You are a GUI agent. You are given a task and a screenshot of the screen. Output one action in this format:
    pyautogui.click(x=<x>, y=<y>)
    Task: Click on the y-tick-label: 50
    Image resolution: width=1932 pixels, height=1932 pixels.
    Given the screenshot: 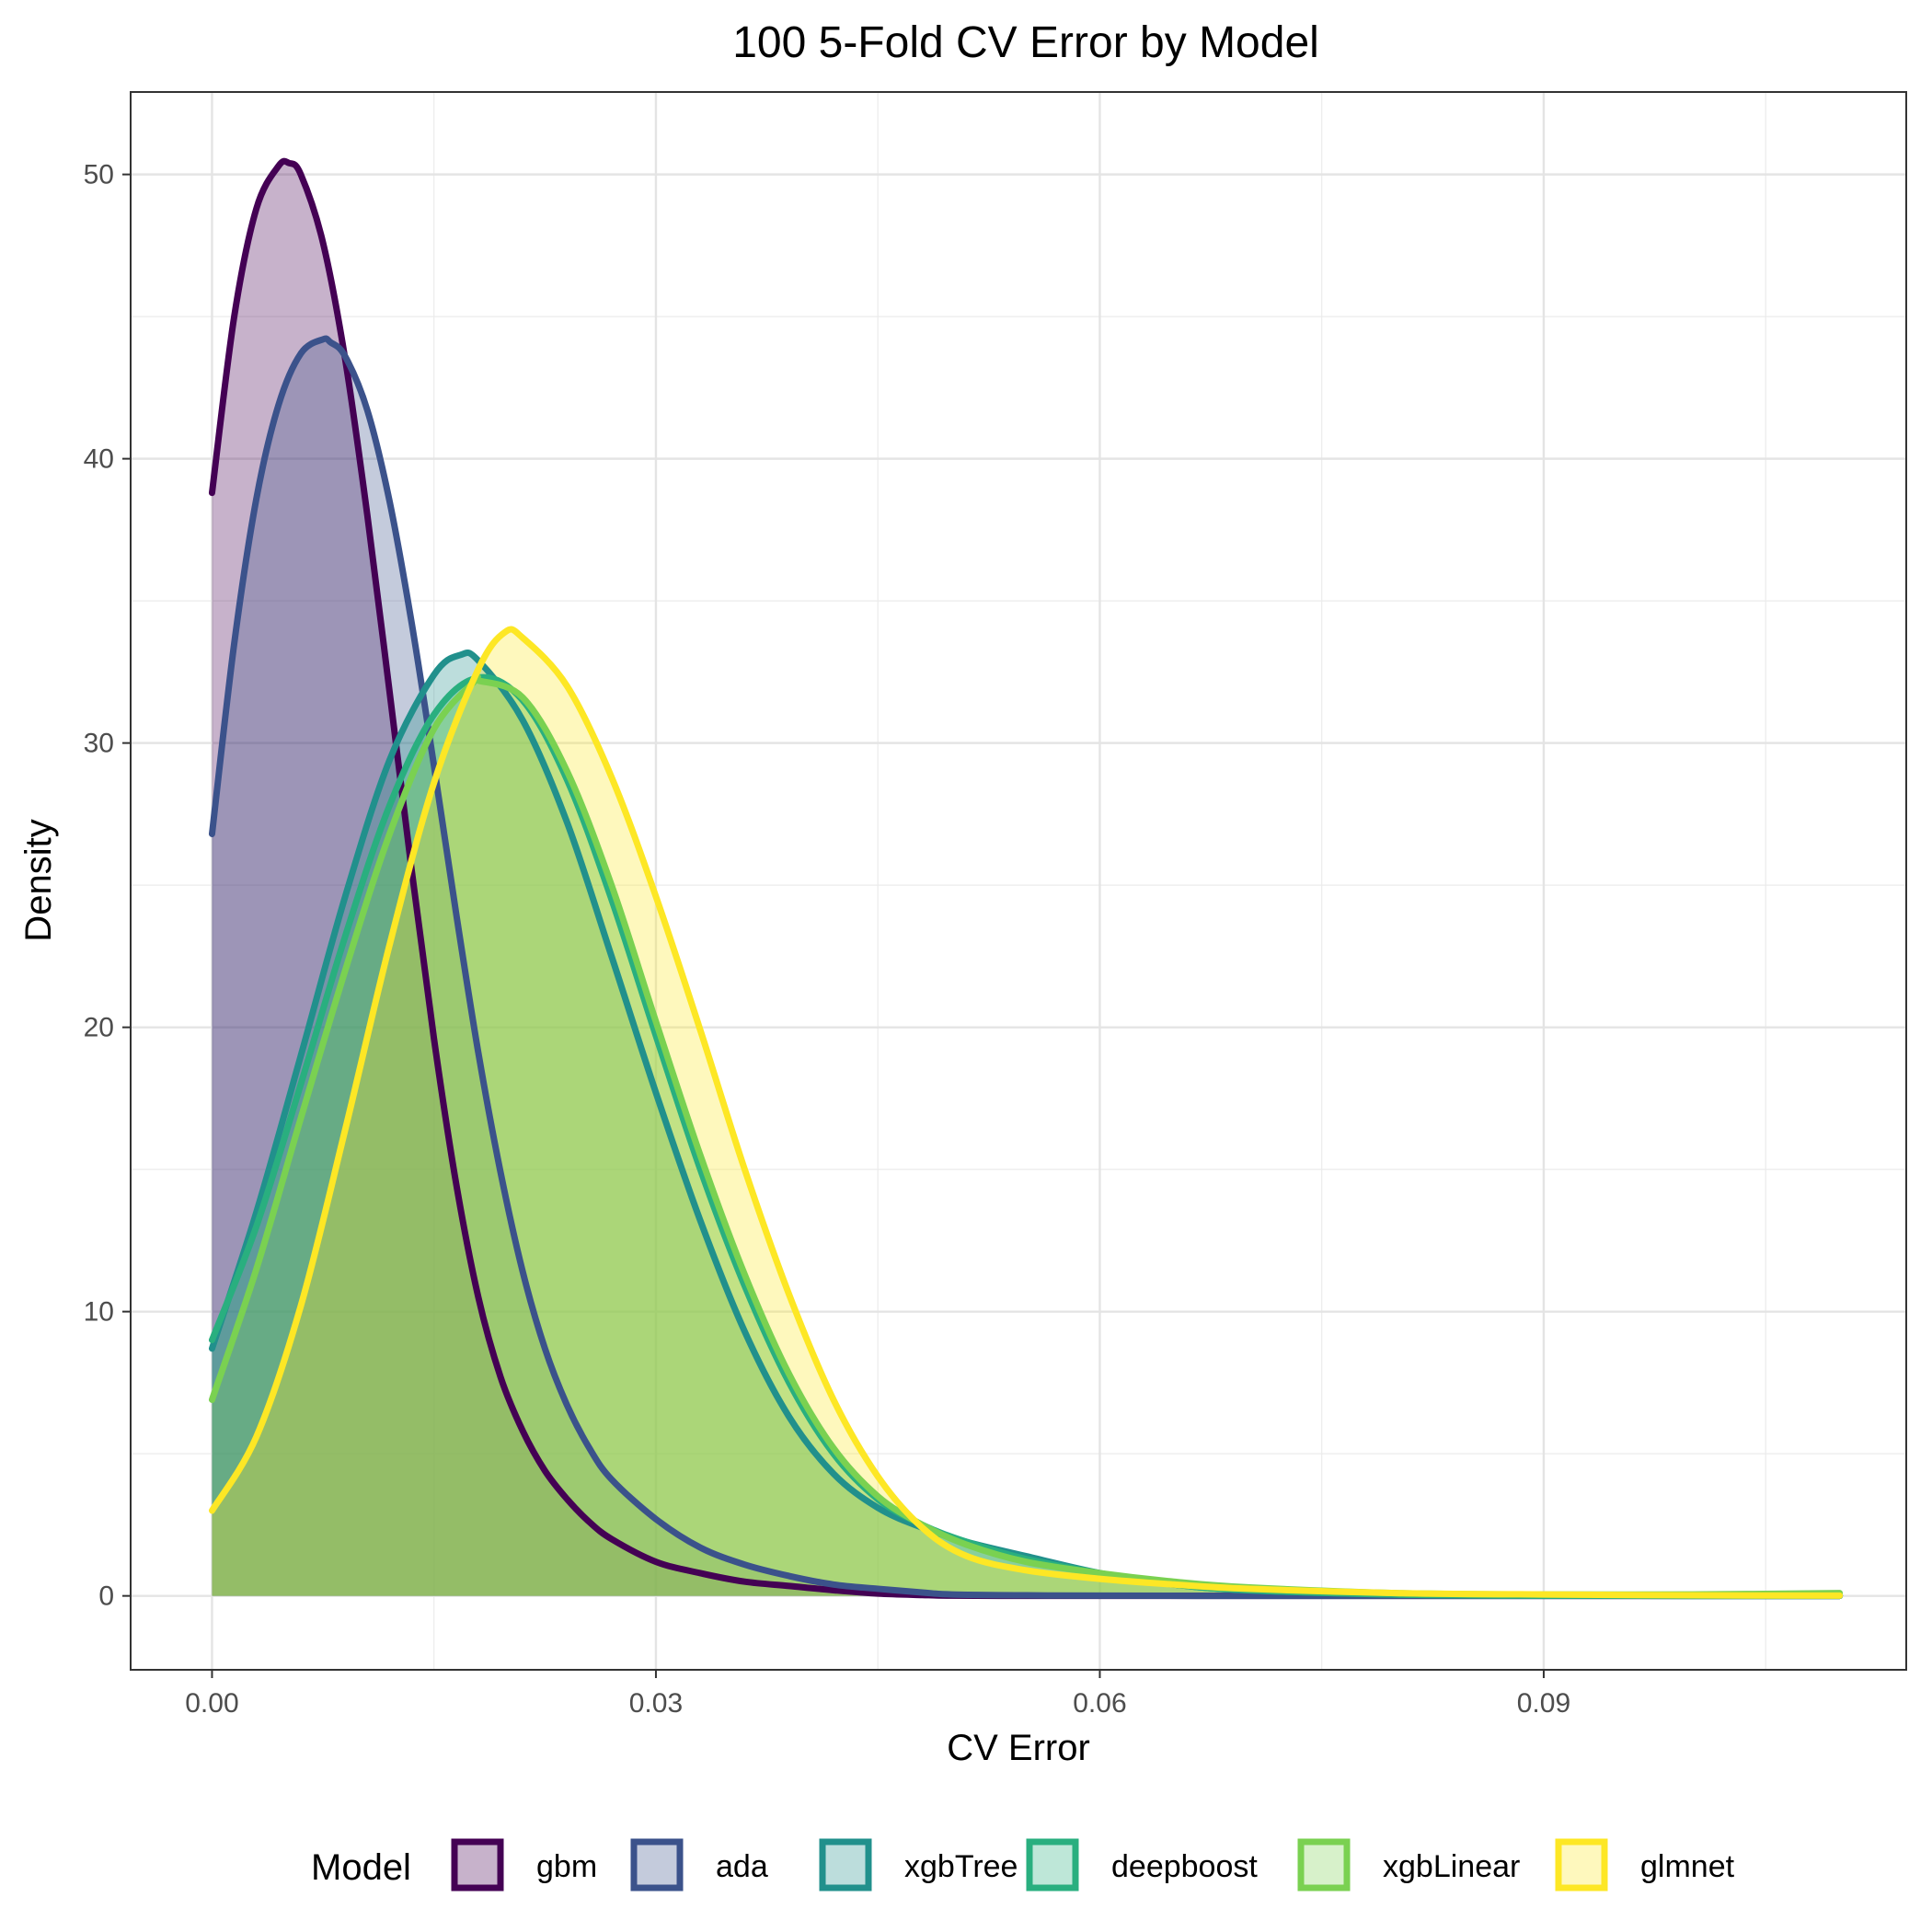 What is the action you would take?
    pyautogui.click(x=99, y=175)
    